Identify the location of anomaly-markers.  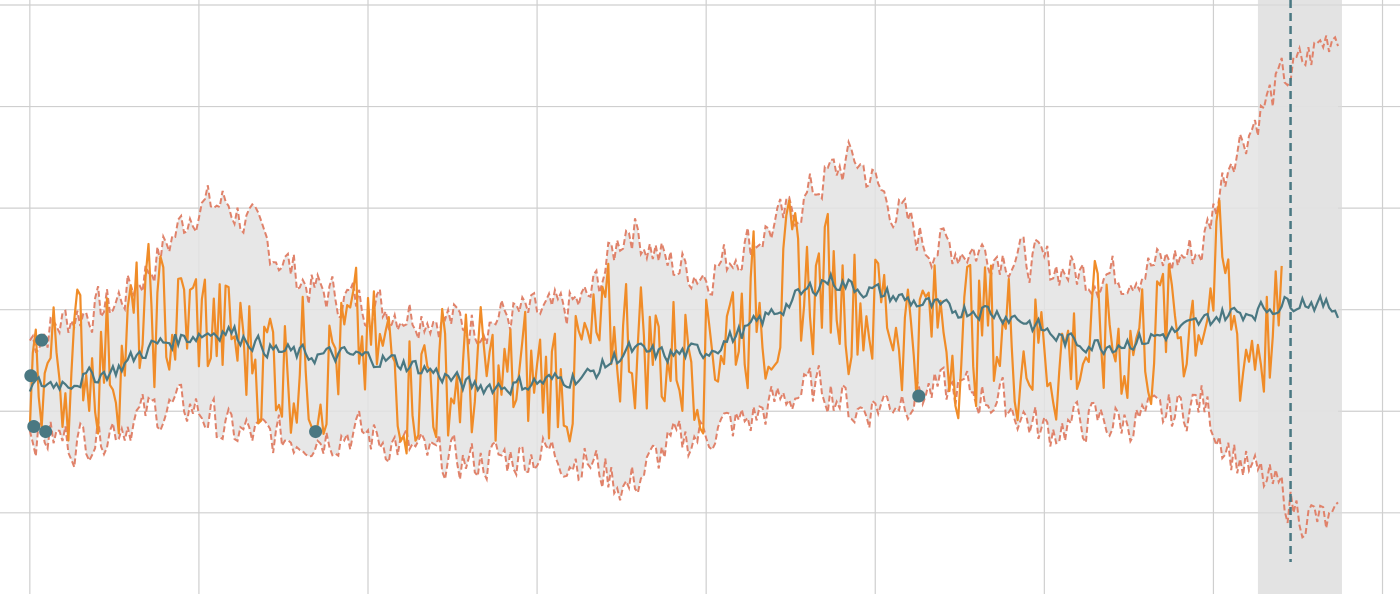
(475, 386).